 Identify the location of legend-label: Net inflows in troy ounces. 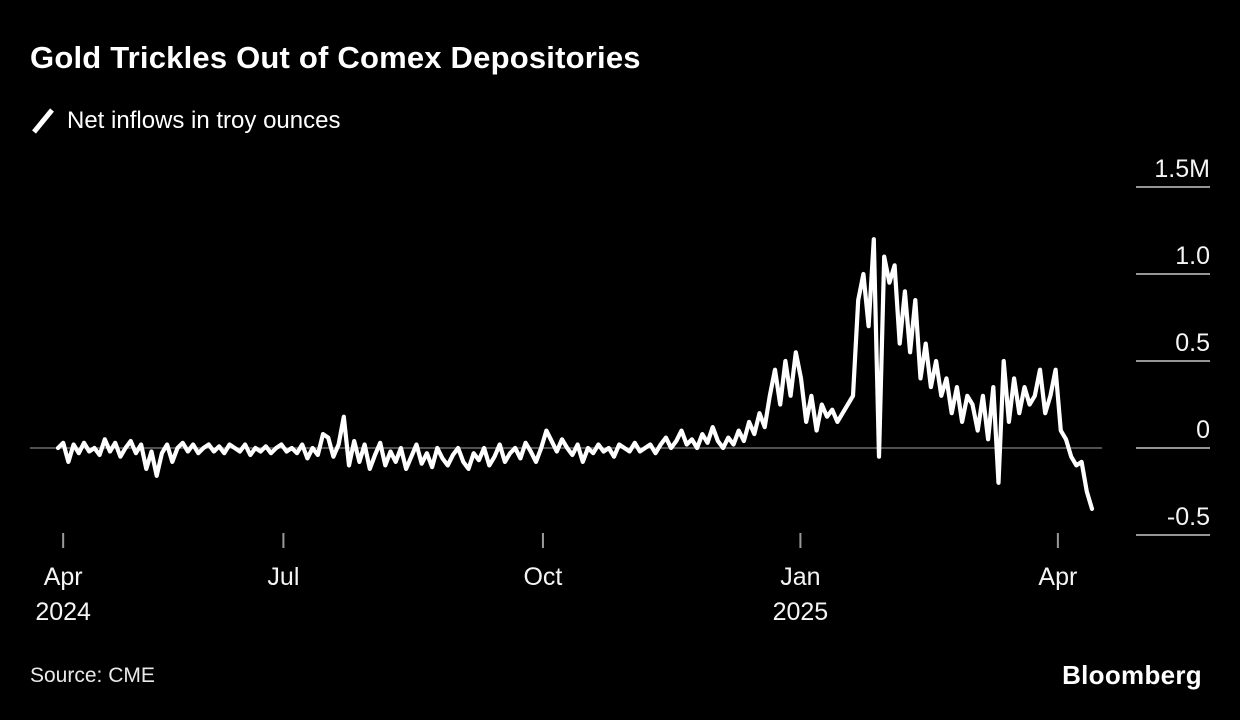
(204, 120).